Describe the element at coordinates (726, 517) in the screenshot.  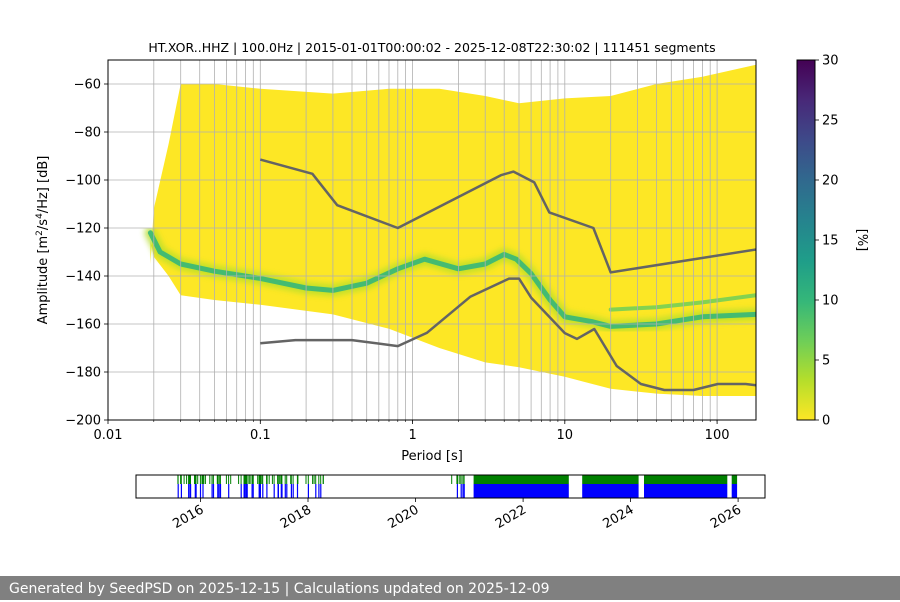
I see `timeline-tick-label: 2026` at that location.